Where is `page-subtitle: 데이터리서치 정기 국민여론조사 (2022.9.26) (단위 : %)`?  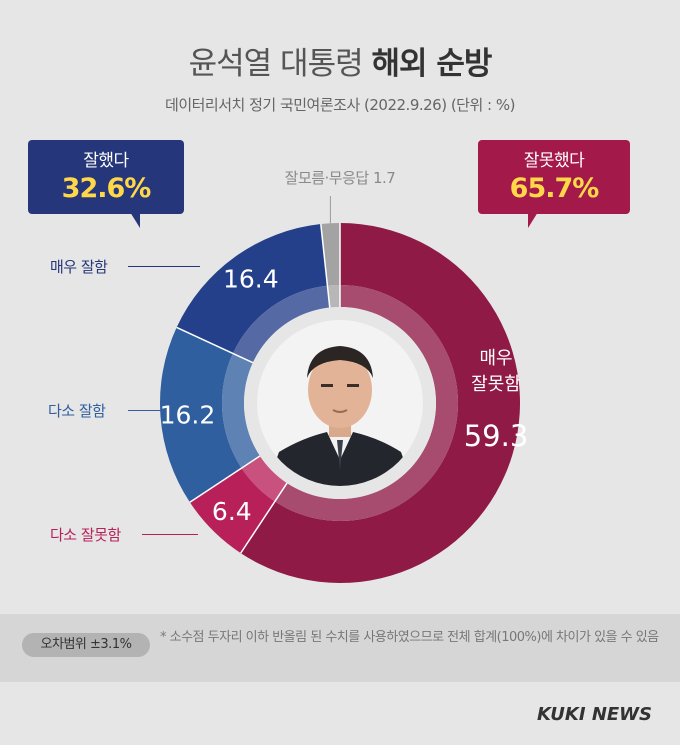 page-subtitle: 데이터리서치 정기 국민여론조사 (2022.9.26) (단위 : %) is located at coordinates (340, 105).